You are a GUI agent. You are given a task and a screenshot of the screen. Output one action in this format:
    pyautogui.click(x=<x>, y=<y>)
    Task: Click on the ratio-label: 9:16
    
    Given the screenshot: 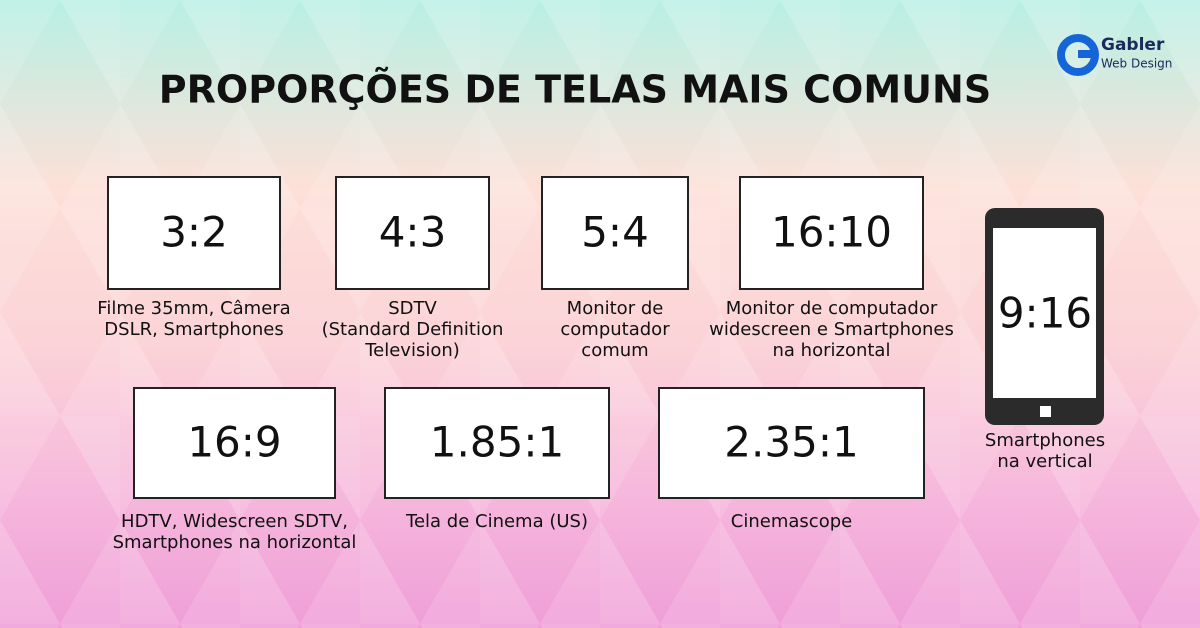 What is the action you would take?
    pyautogui.click(x=1045, y=313)
    